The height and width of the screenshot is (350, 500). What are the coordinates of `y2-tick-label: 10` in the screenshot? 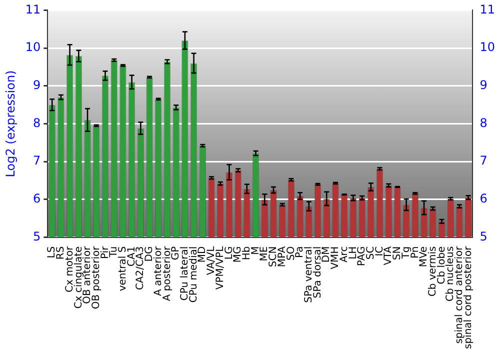 It's located at (488, 47).